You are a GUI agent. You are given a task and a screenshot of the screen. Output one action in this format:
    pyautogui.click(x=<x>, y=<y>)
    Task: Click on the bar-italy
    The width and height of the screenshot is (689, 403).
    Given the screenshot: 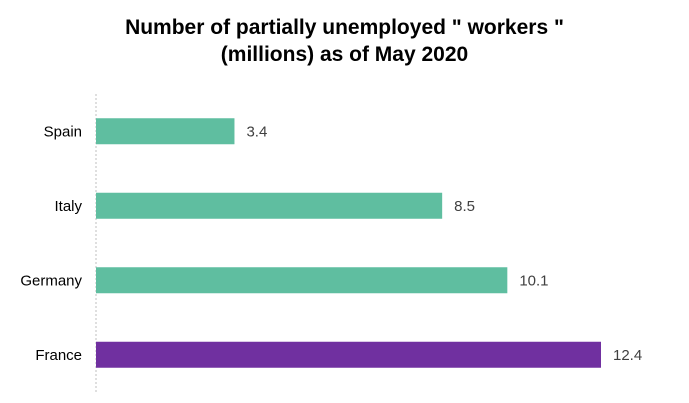 What is the action you would take?
    pyautogui.click(x=269, y=205)
    